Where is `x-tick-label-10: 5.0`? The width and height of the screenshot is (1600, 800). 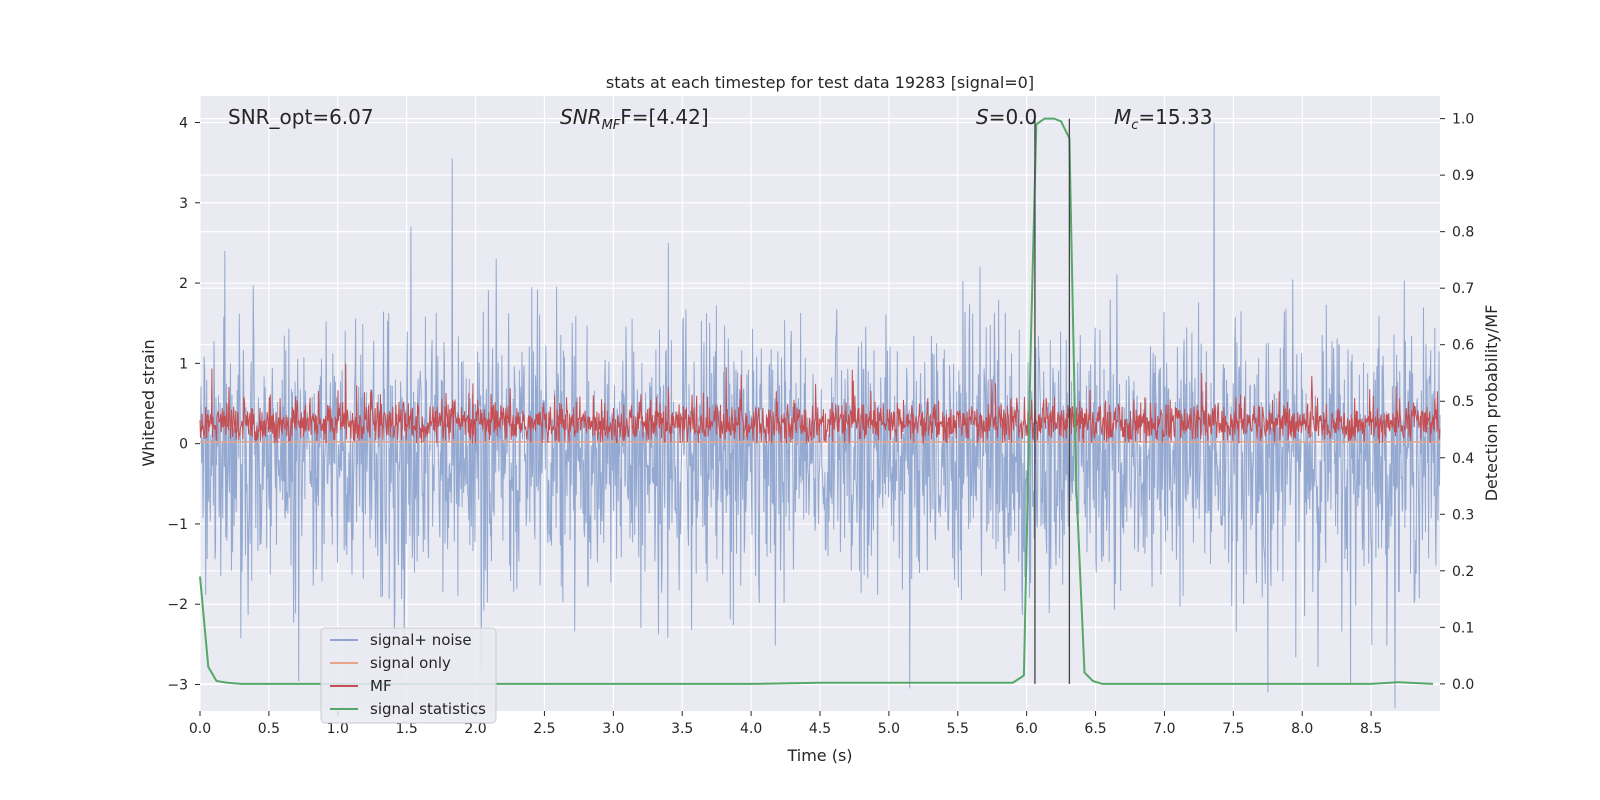
x-tick-label-10: 5.0 is located at coordinates (889, 729).